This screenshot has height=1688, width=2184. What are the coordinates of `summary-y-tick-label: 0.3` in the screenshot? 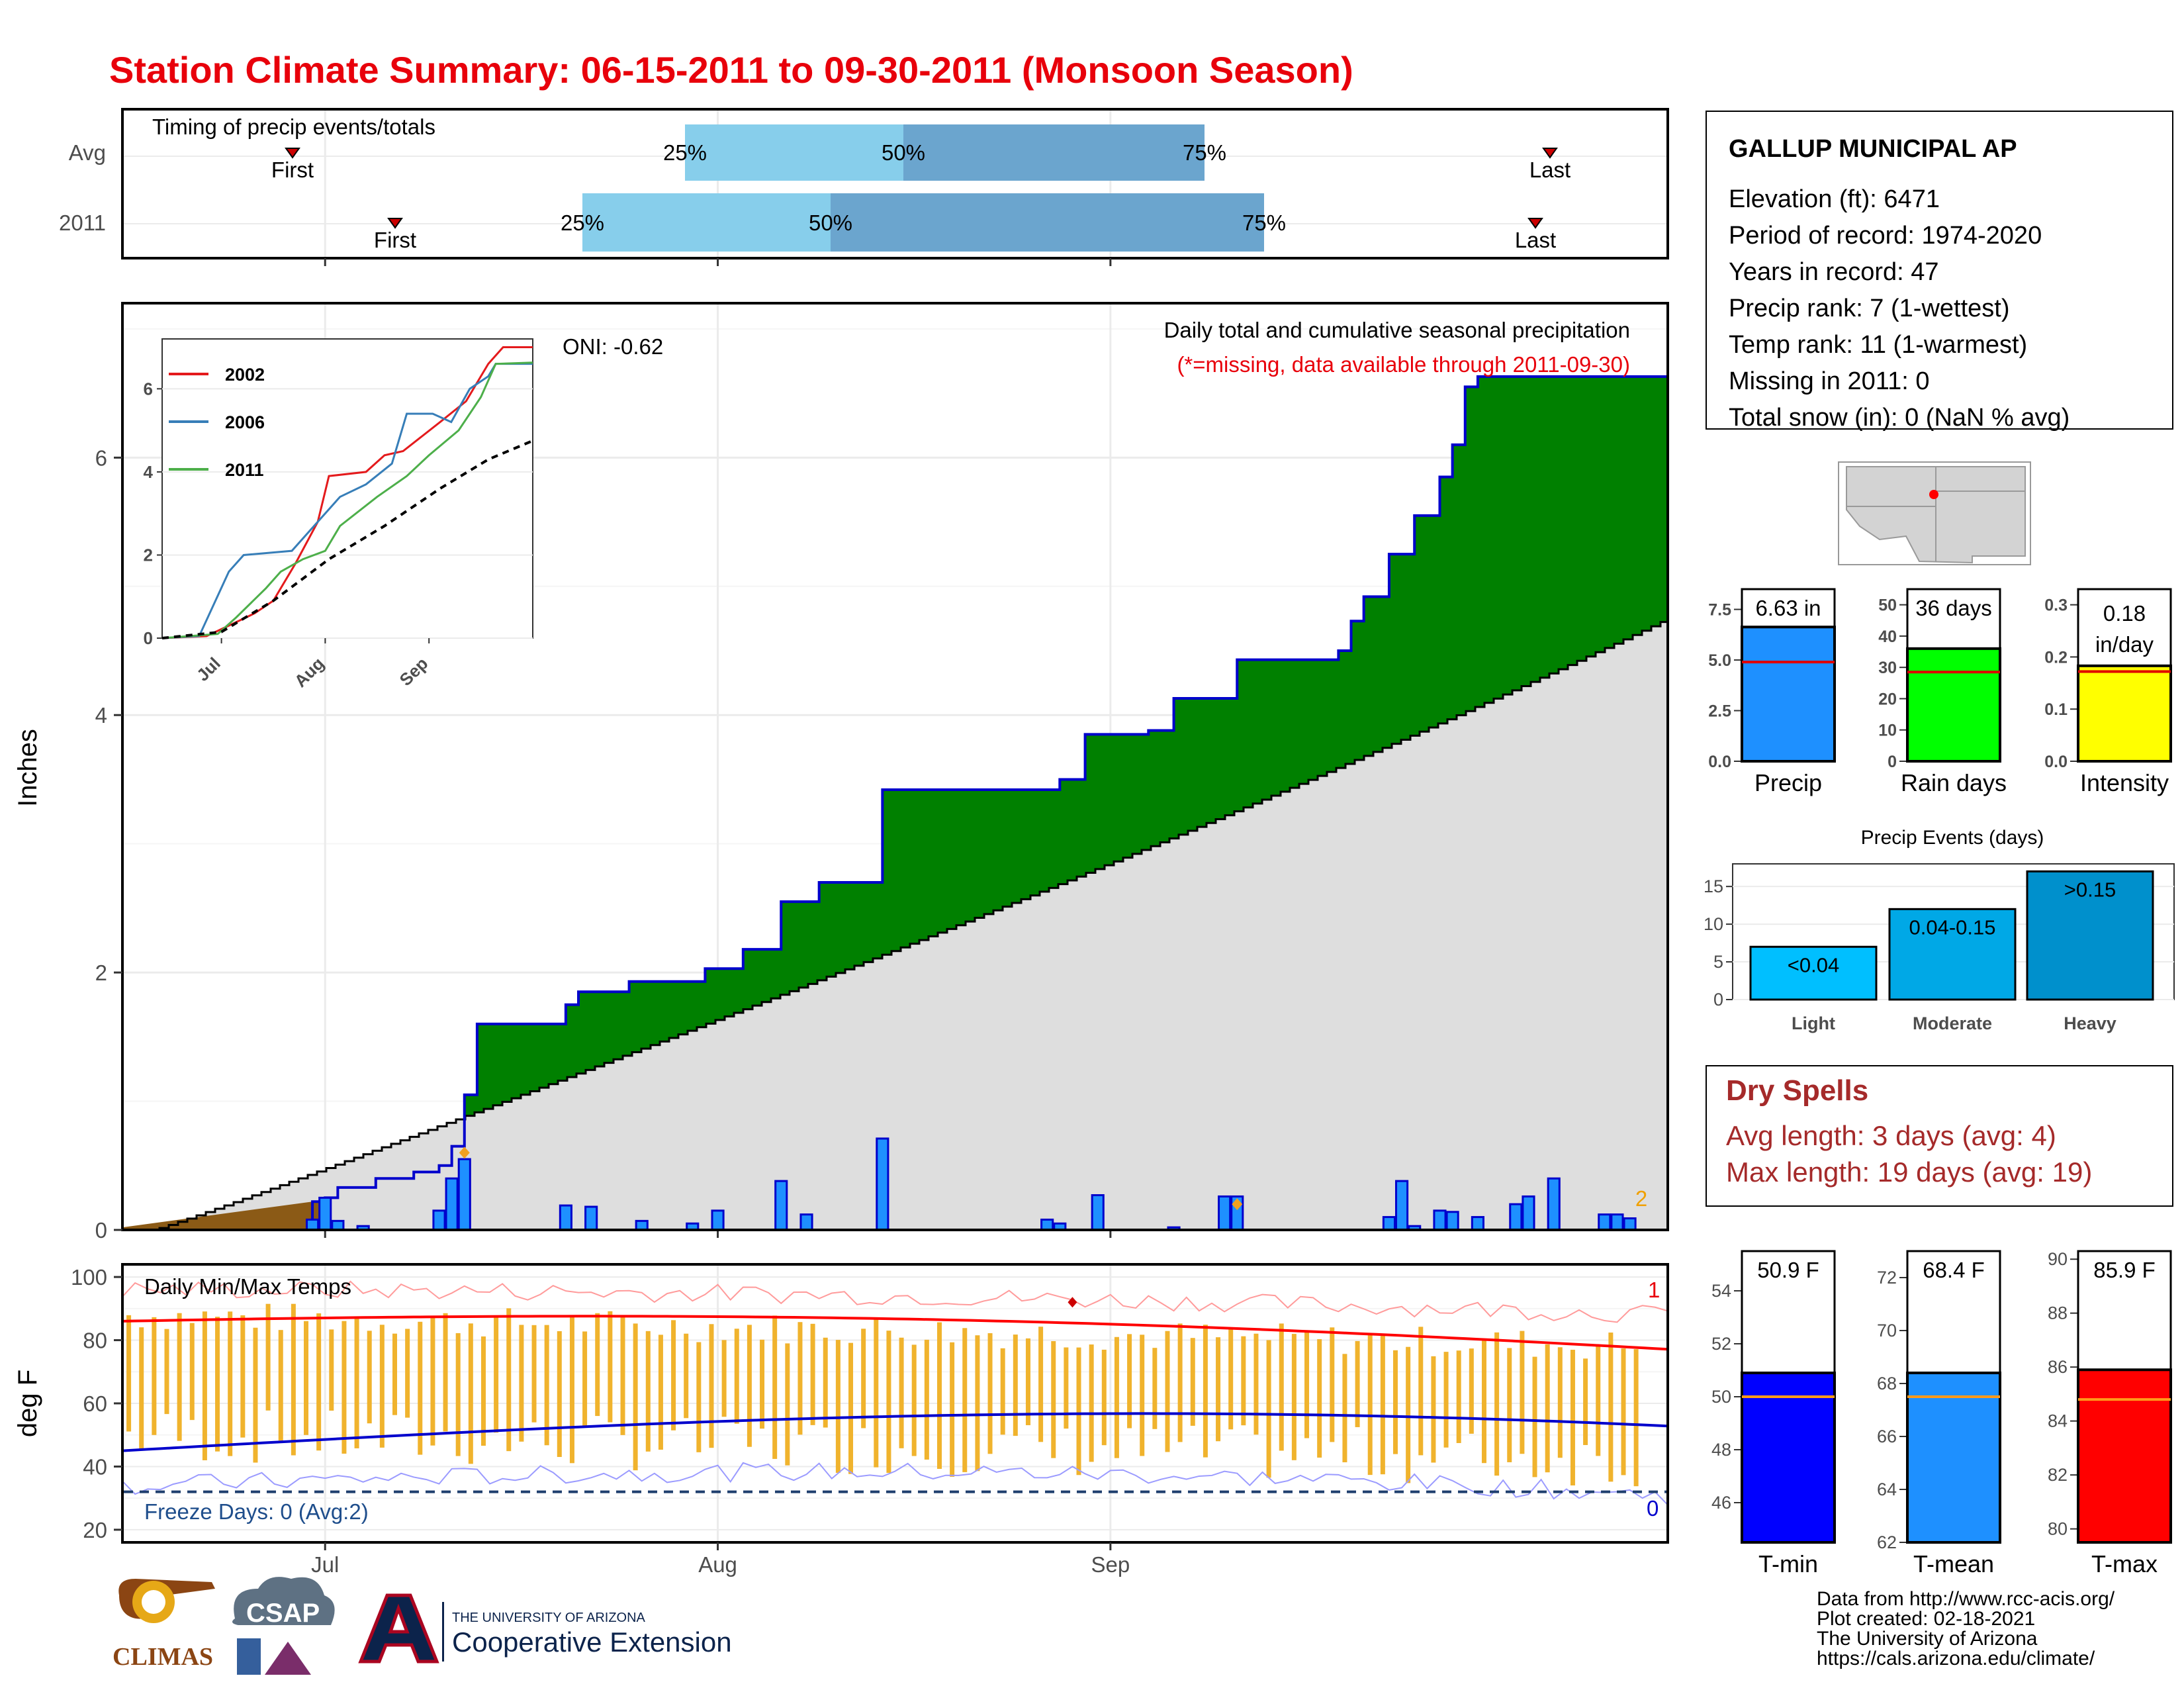 It's located at (2056, 605).